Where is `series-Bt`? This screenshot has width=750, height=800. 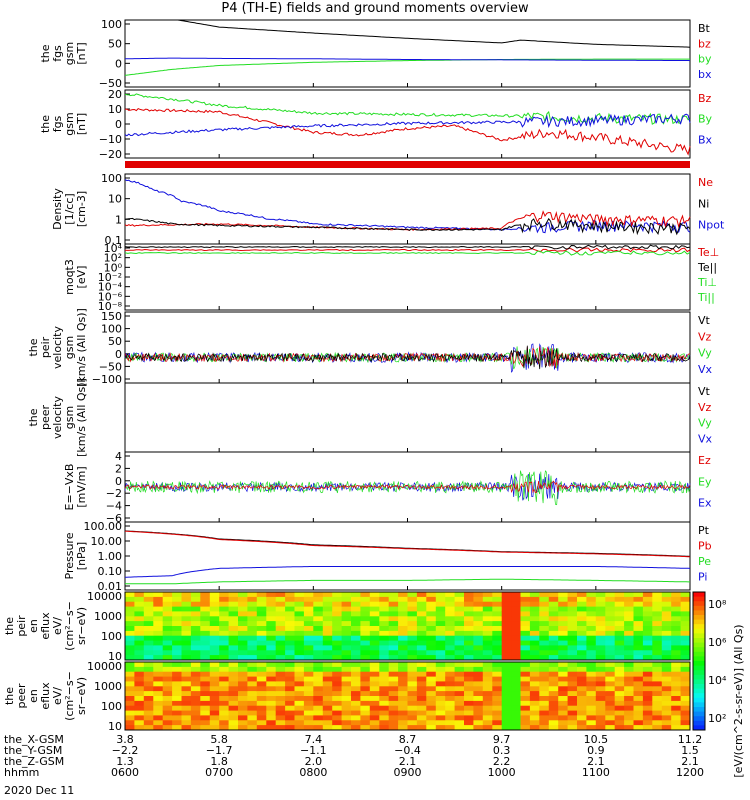 series-Bt is located at coordinates (408, 33).